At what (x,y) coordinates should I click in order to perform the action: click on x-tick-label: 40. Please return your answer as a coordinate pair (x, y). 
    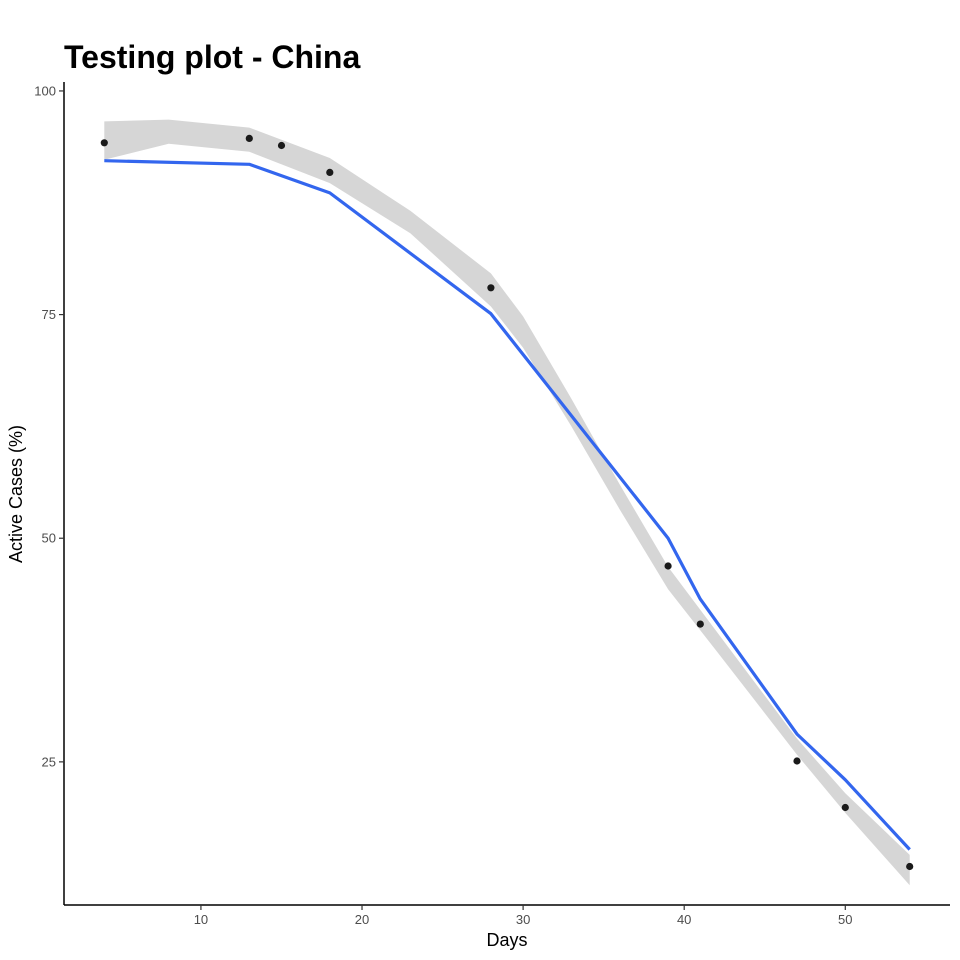
    Looking at the image, I should click on (684, 919).